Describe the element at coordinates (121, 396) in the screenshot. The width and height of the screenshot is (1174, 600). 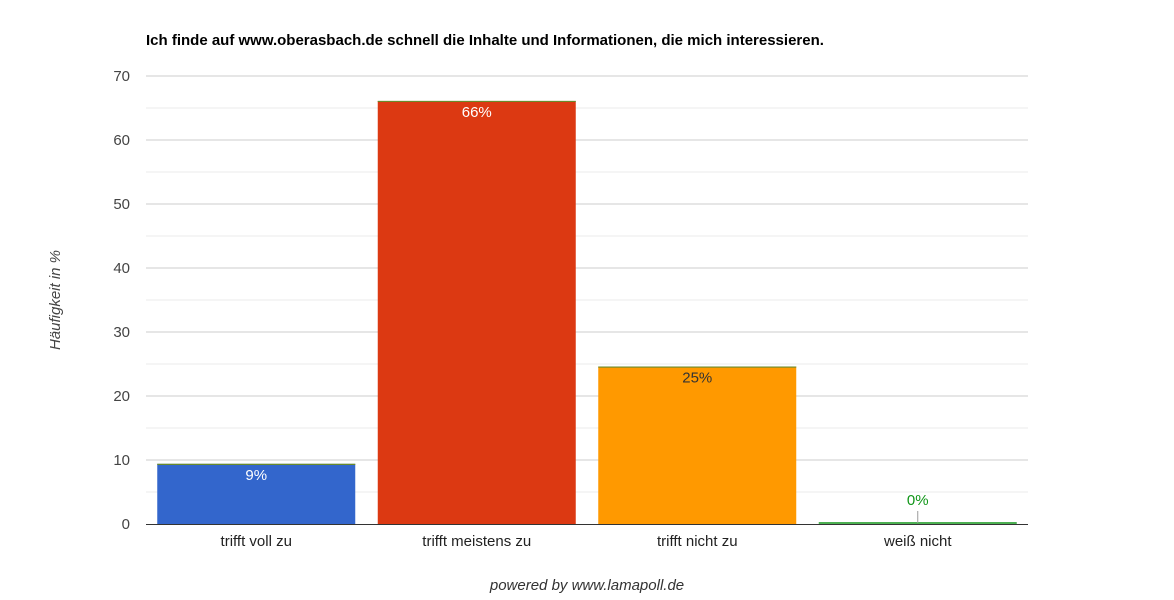
I see `y-tick-label: 20` at that location.